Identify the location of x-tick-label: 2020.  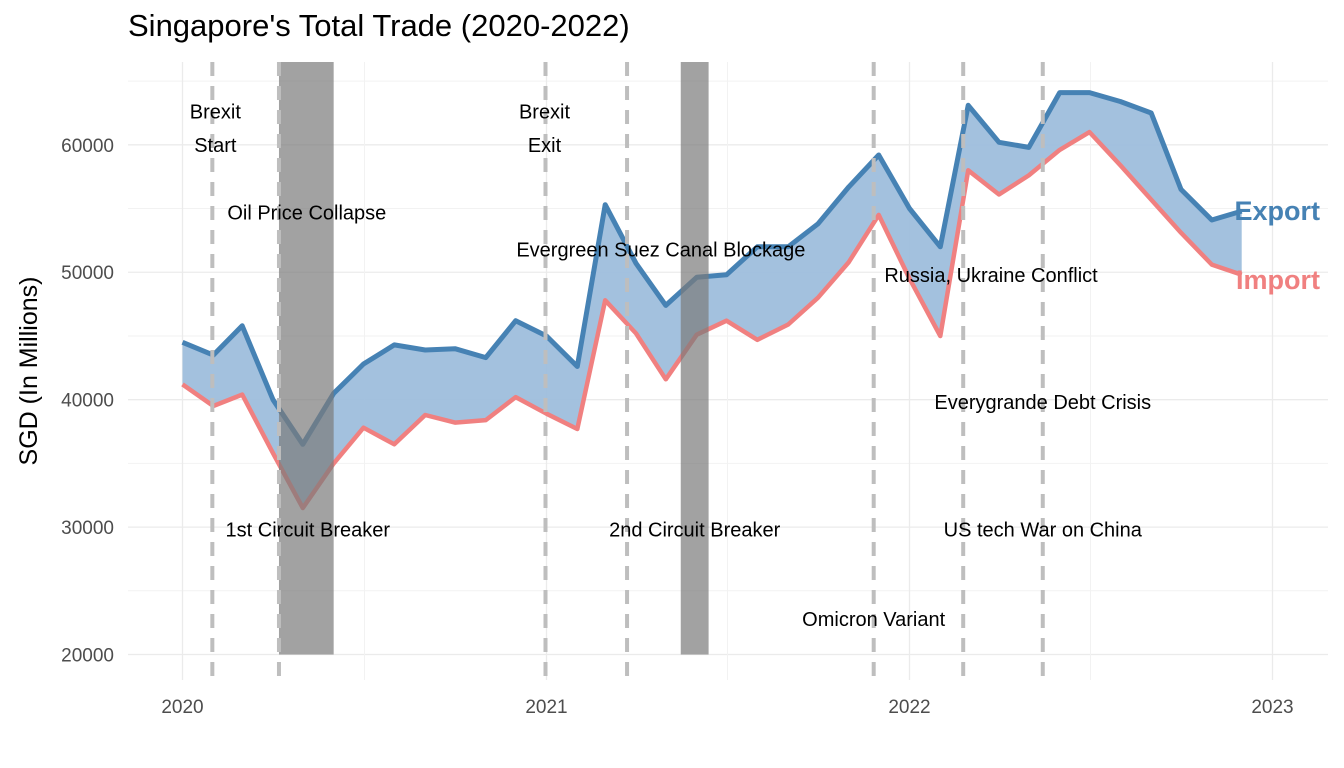
(182, 707).